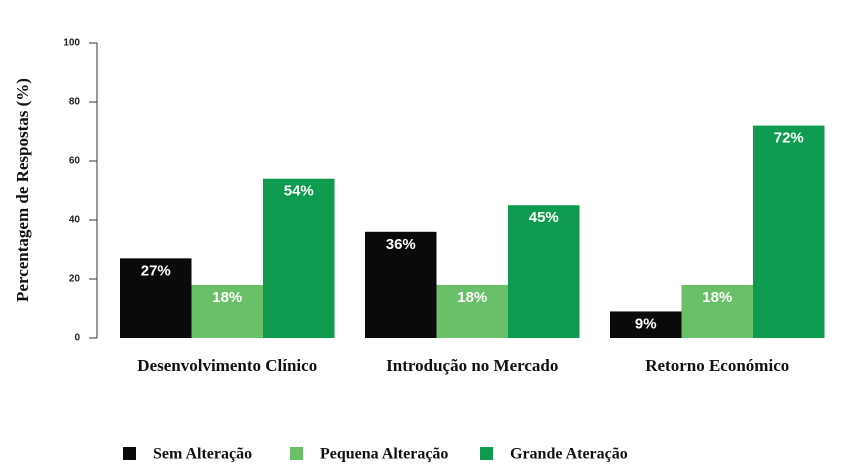 This screenshot has width=852, height=469. What do you see at coordinates (717, 365) in the screenshot?
I see `x-tick-label: Retorno Económico` at bounding box center [717, 365].